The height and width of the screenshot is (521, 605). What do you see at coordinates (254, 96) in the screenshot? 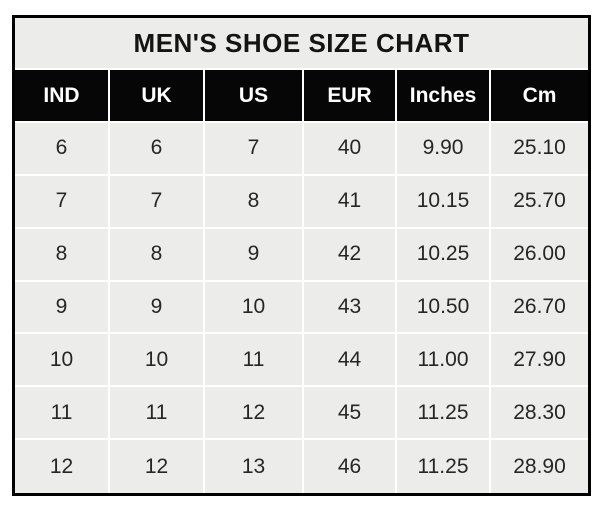
I see `column-header-us: US` at bounding box center [254, 96].